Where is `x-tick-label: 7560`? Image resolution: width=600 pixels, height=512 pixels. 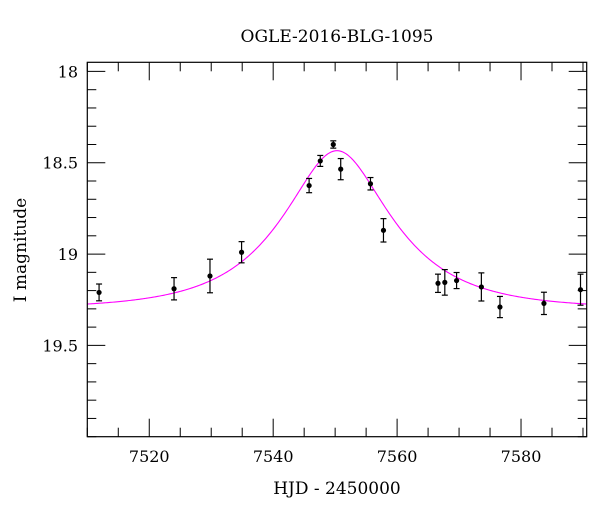 x-tick-label: 7560 is located at coordinates (397, 456).